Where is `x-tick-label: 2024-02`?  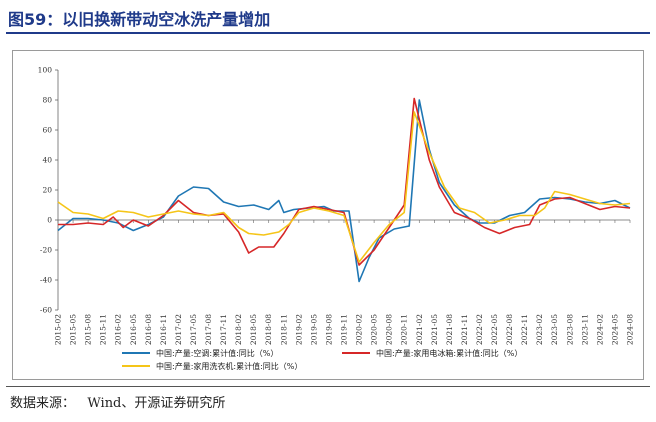 x-tick-label: 2024-02 is located at coordinates (599, 329).